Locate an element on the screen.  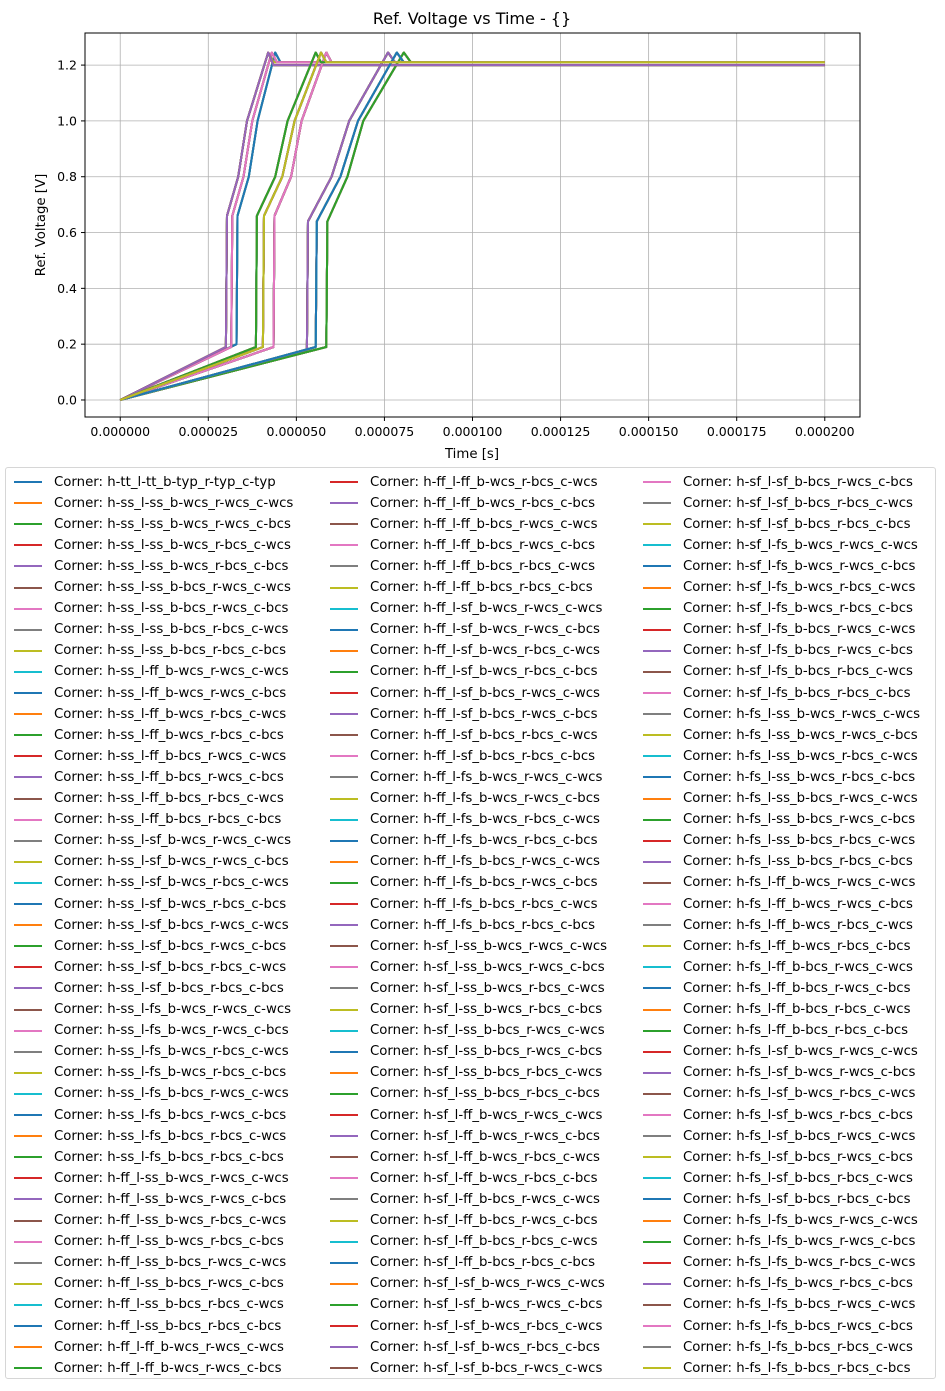
legend-label: Corner: h-ss_l-sf_b-wcs_r-bcs_c-wcs is located at coordinates (171, 883).